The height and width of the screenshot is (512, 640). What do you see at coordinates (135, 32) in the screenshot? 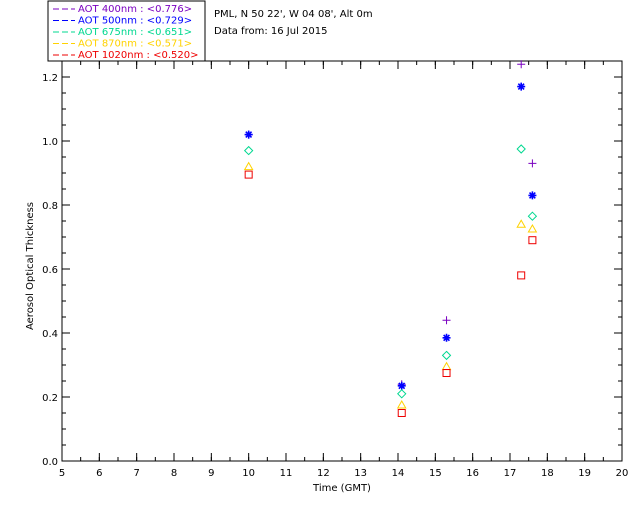
I see `legend-label-675nm: AOT 675nm : <0.651>` at bounding box center [135, 32].